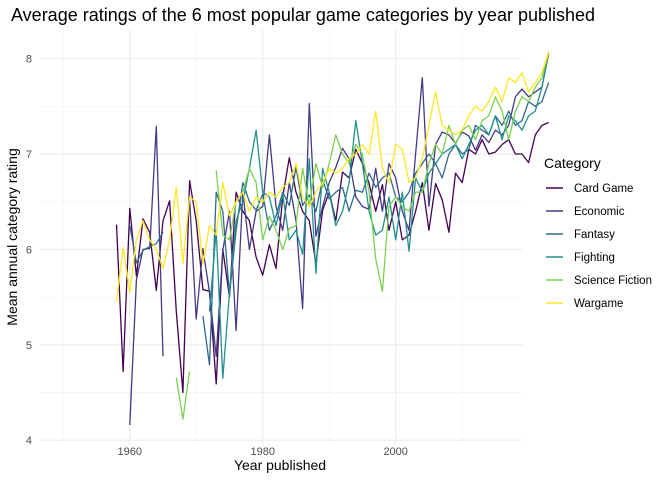  Describe the element at coordinates (594, 235) in the screenshot. I see `legend-label-fantasy: Fantasy` at that location.